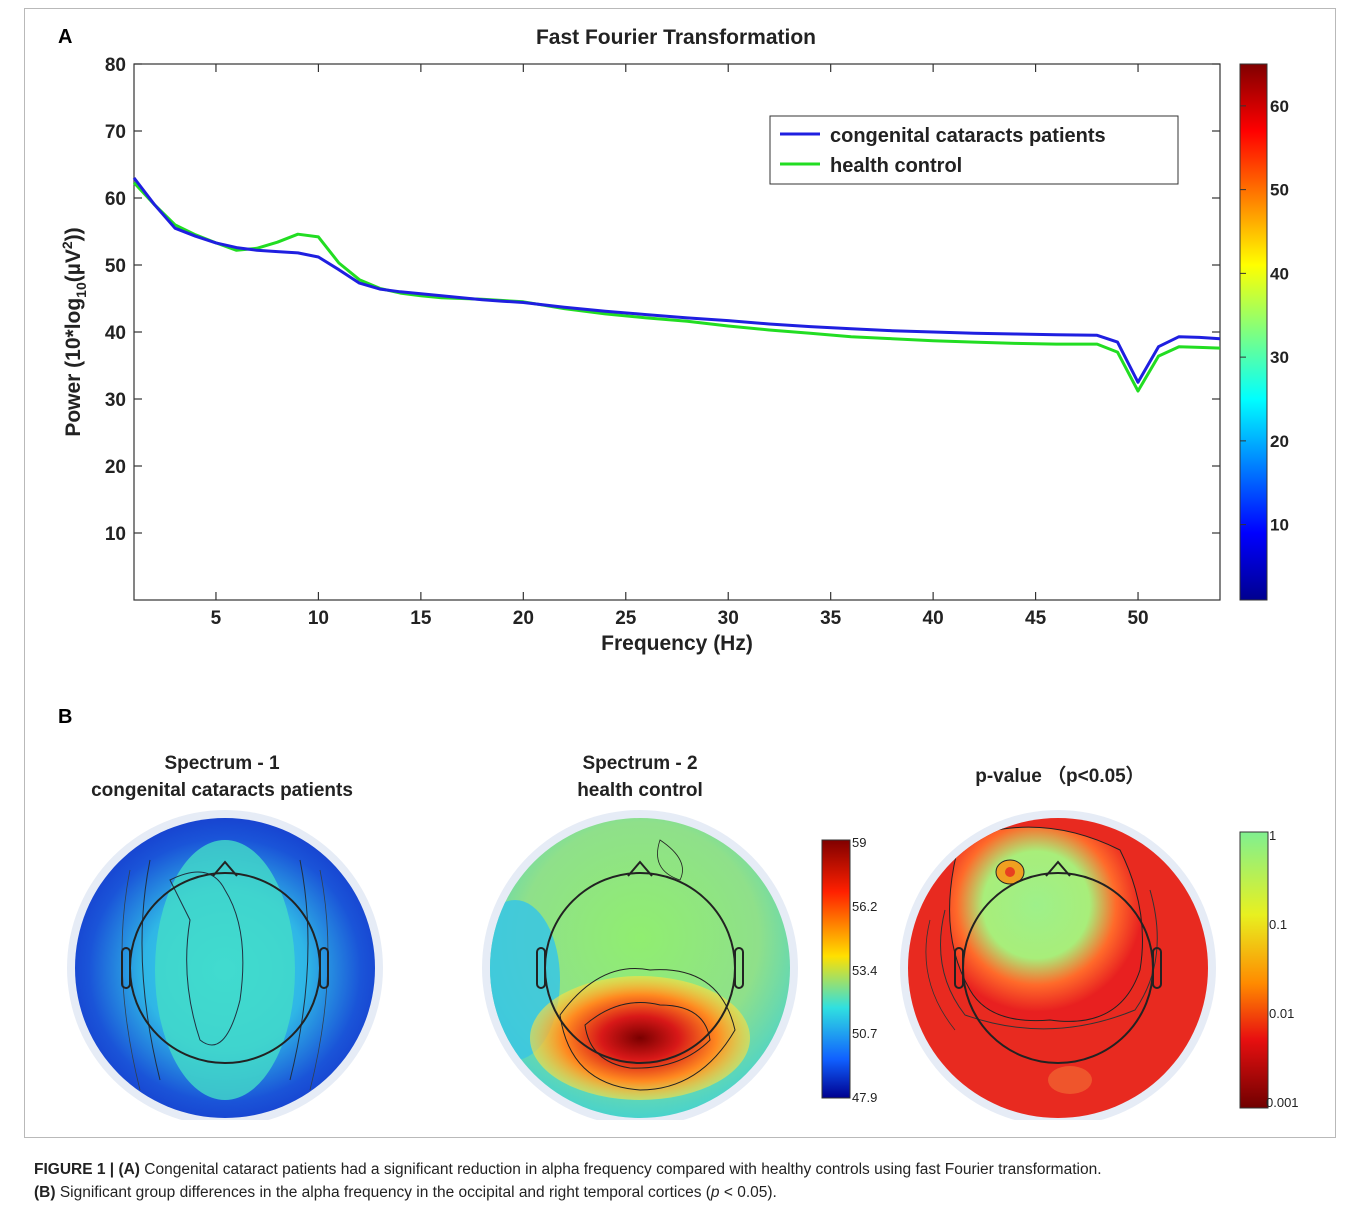  I want to click on spectrum-cb-tick-56-2: 56.2, so click(864, 906).